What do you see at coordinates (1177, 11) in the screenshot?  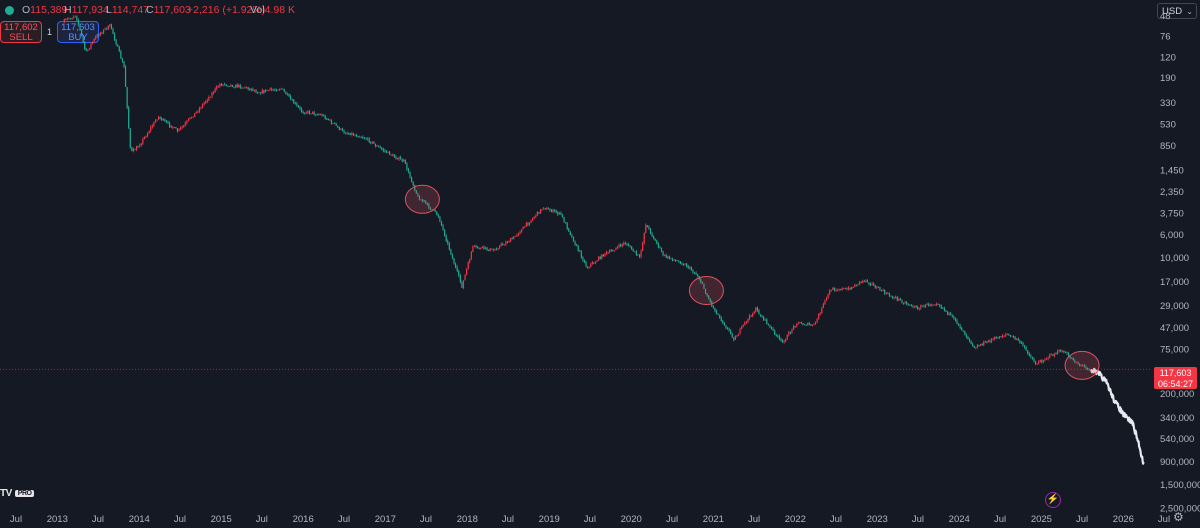 I see `currency-dropdown: USD ⌄` at bounding box center [1177, 11].